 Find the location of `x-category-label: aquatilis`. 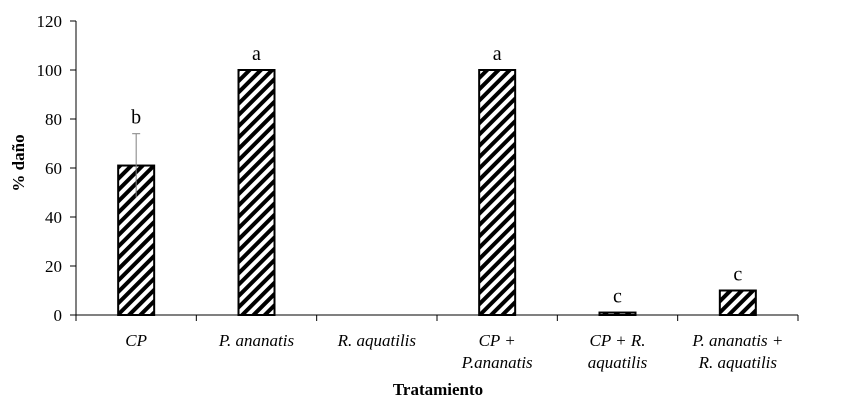

x-category-label: aquatilis is located at coordinates (618, 362).